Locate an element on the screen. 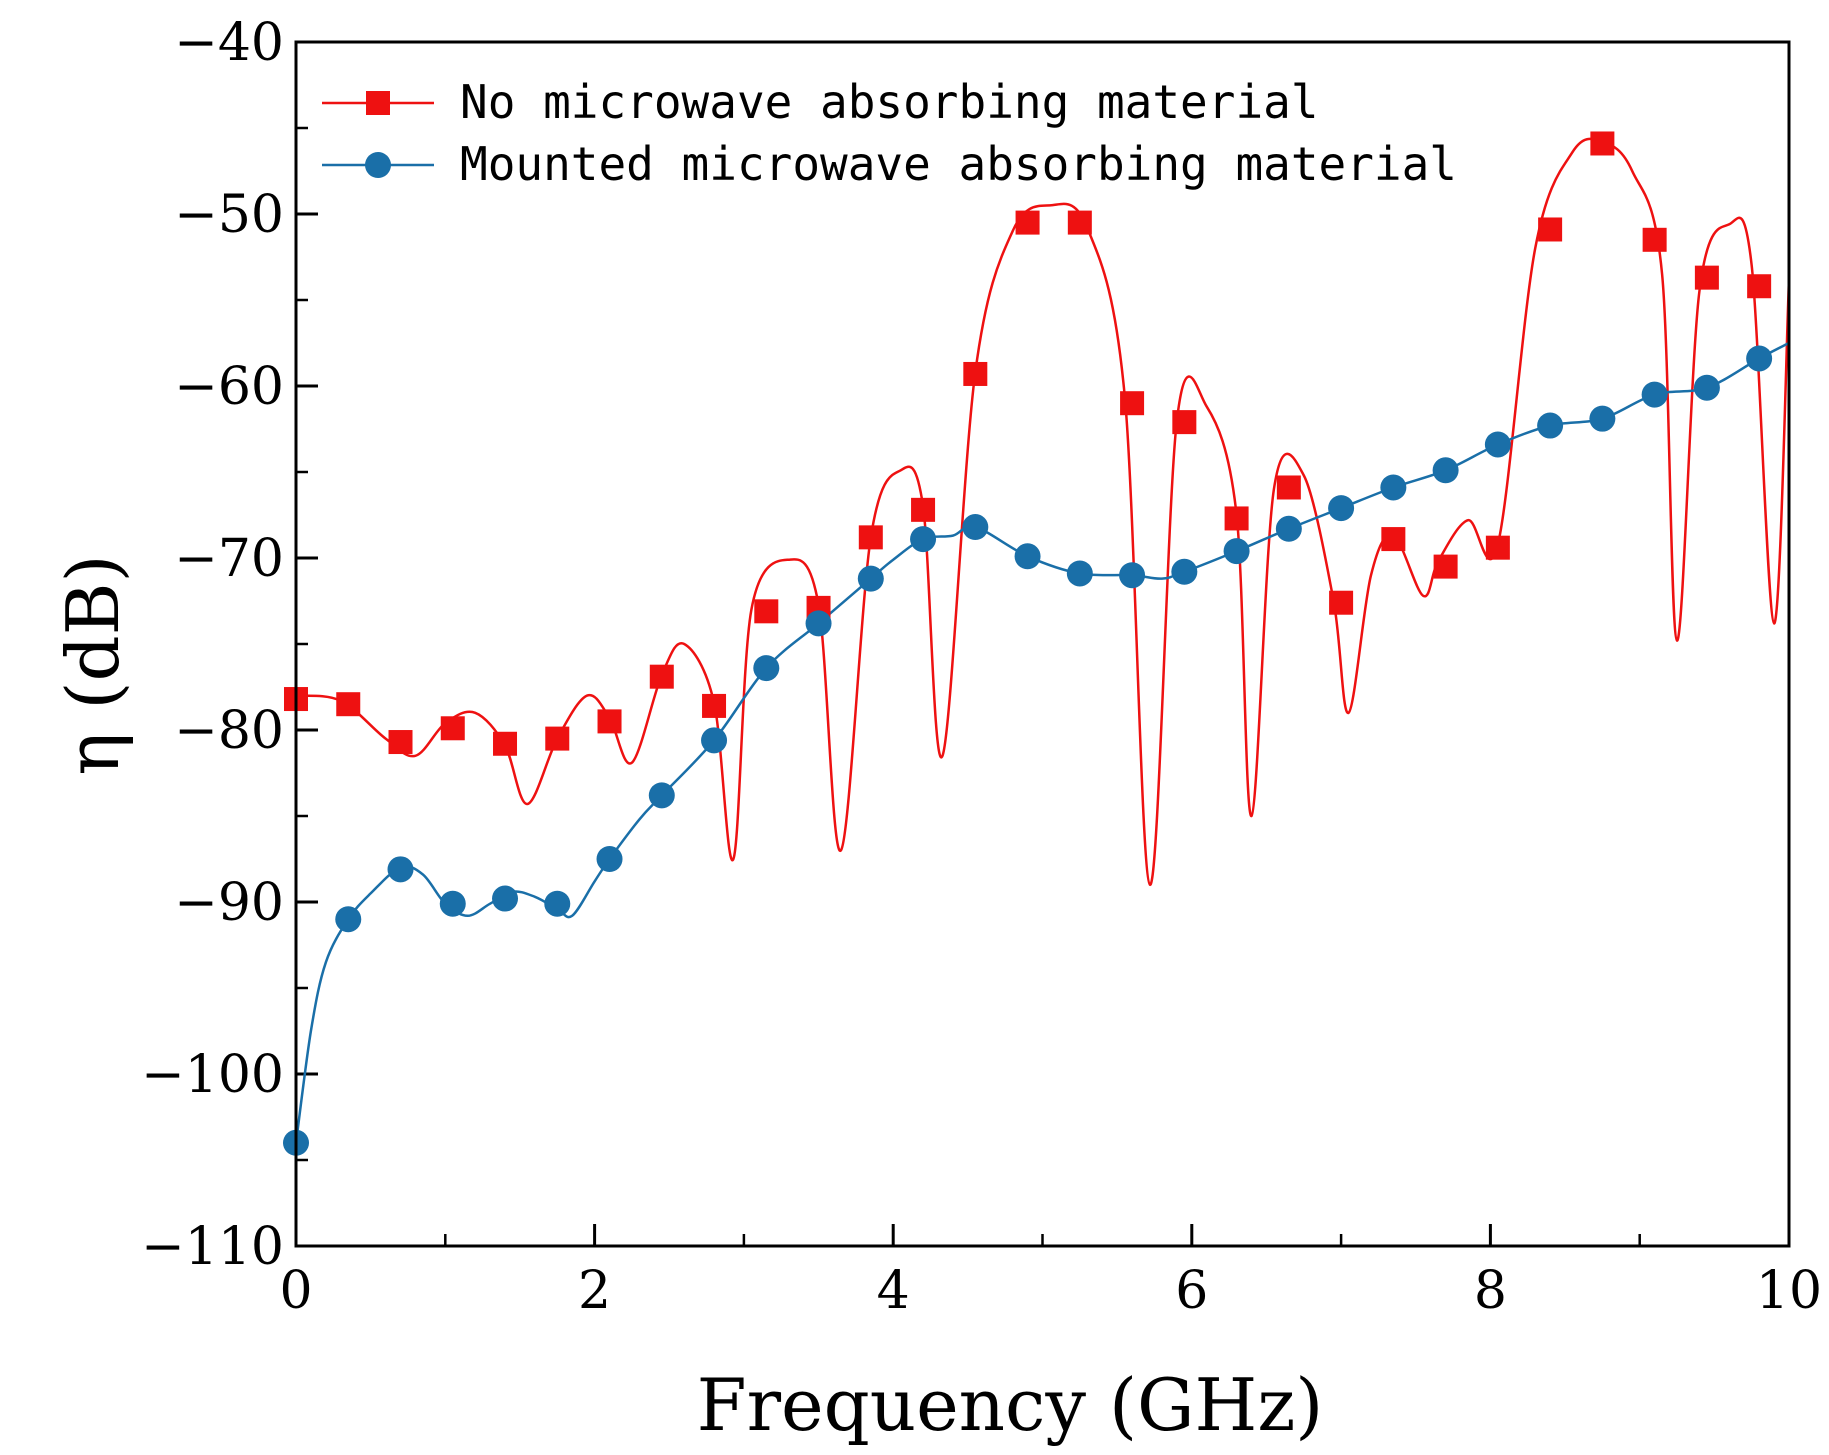  x-tick-label: 10 is located at coordinates (1789, 1291).